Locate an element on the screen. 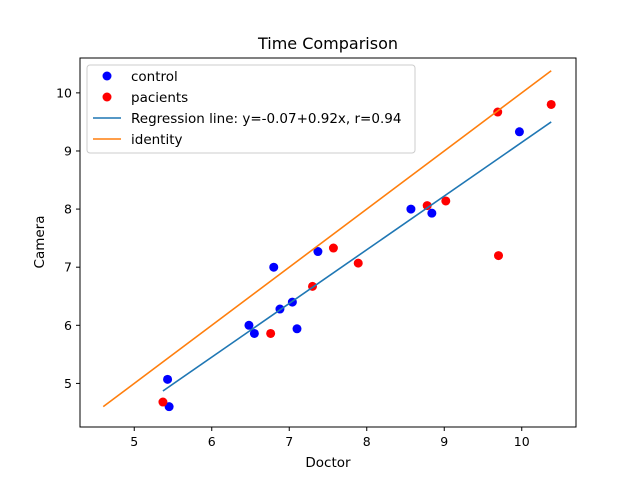 The height and width of the screenshot is (480, 640). y-axis-label: Camera is located at coordinates (40, 242).